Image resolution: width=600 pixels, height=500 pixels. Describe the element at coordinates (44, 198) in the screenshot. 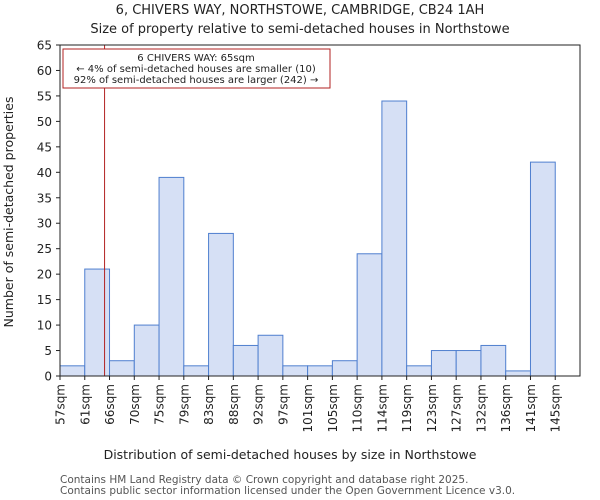

I see `y-tick-label: 35` at that location.